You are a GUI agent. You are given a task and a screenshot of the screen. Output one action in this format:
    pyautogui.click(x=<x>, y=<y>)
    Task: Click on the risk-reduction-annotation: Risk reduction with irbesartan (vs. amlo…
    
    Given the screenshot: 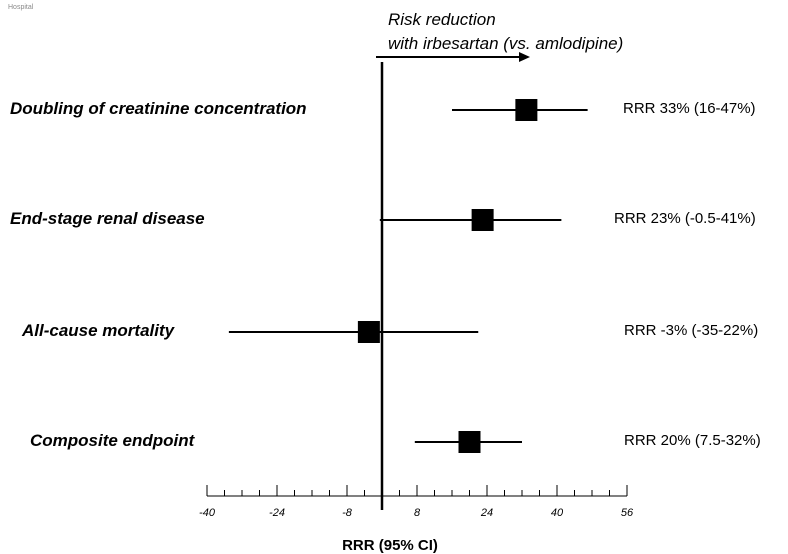 What is the action you would take?
    pyautogui.click(x=505, y=32)
    